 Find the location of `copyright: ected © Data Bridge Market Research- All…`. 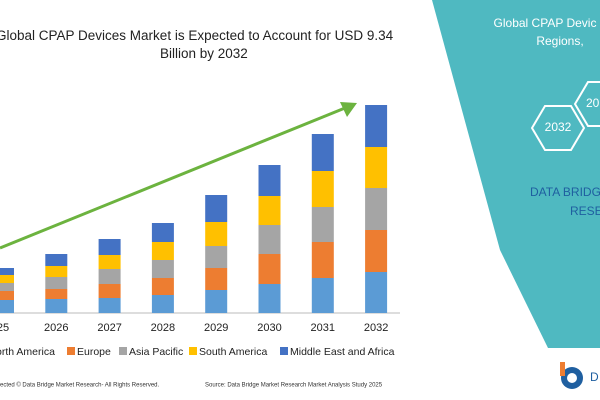

copyright: ected © Data Bridge Market Research- All… is located at coordinates (79, 385).